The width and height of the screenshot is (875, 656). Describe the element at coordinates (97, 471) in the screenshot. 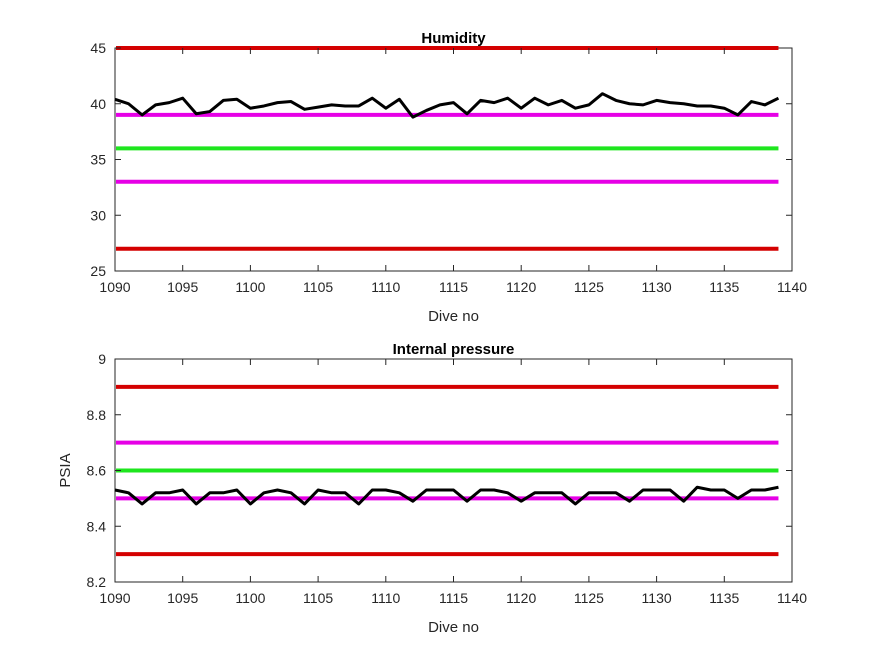

I see `internal-pressure-y-tick-label: 8.6` at that location.